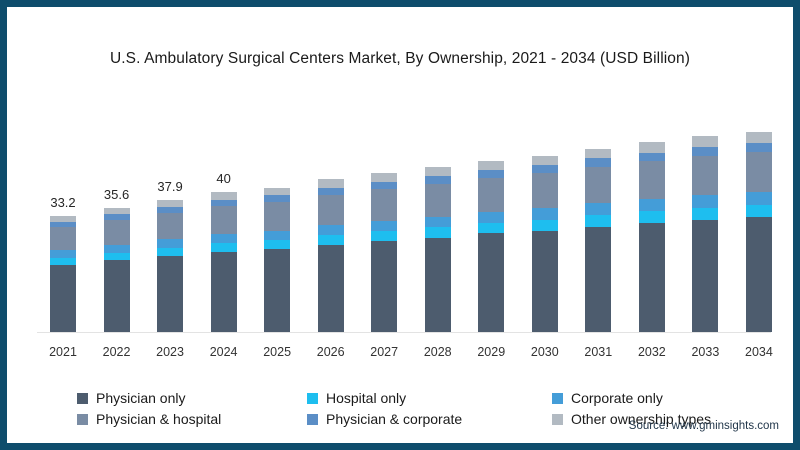  What do you see at coordinates (63, 262) in the screenshot?
I see `bar-segment-2021-hospital-only` at bounding box center [63, 262].